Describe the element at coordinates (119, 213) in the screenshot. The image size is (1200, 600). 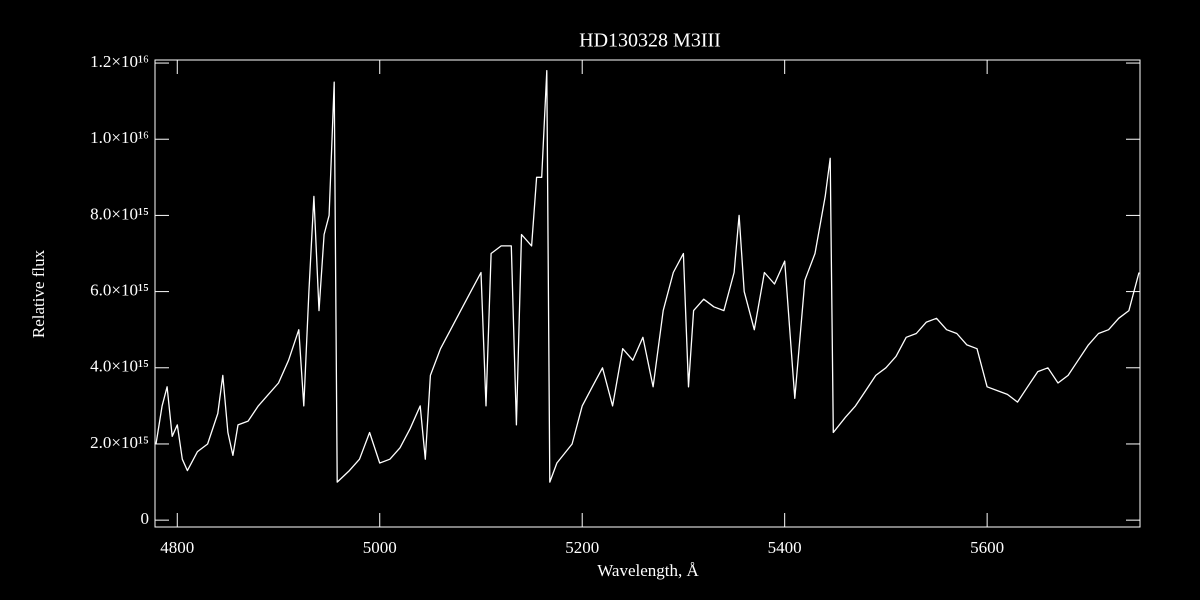
I see `y-tick-label: 8.0×10¹⁵` at that location.